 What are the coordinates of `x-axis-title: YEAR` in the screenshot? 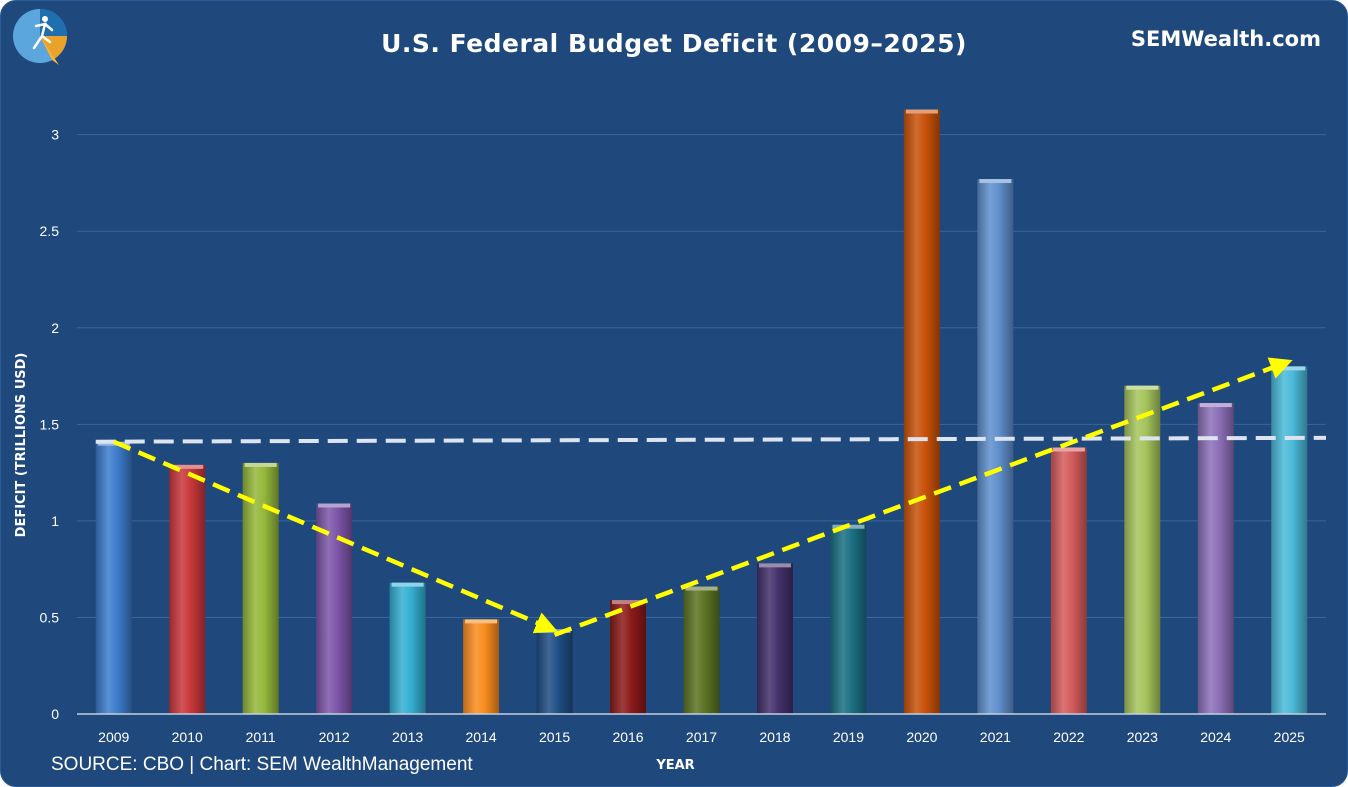 It's located at (674, 765).